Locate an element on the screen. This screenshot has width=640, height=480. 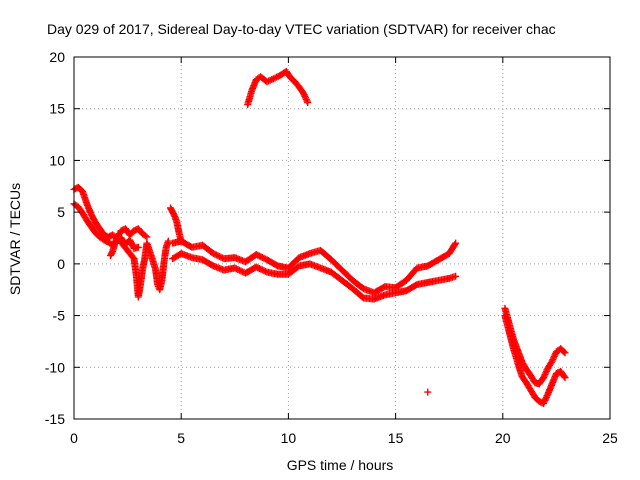
series-segment-late-descent-lower is located at coordinates (535, 359).